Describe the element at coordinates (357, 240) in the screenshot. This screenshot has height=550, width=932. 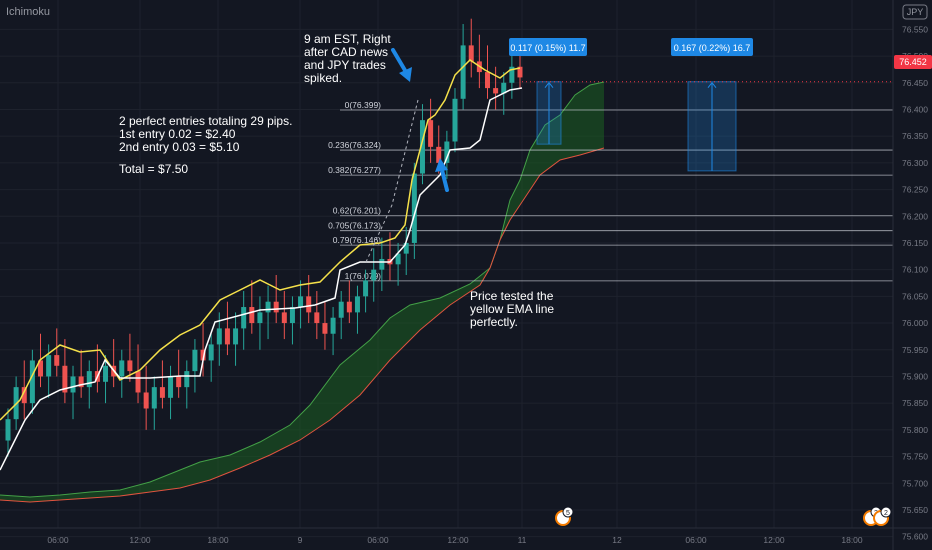
I see `fib-level-label: 0.79(76.146)` at that location.